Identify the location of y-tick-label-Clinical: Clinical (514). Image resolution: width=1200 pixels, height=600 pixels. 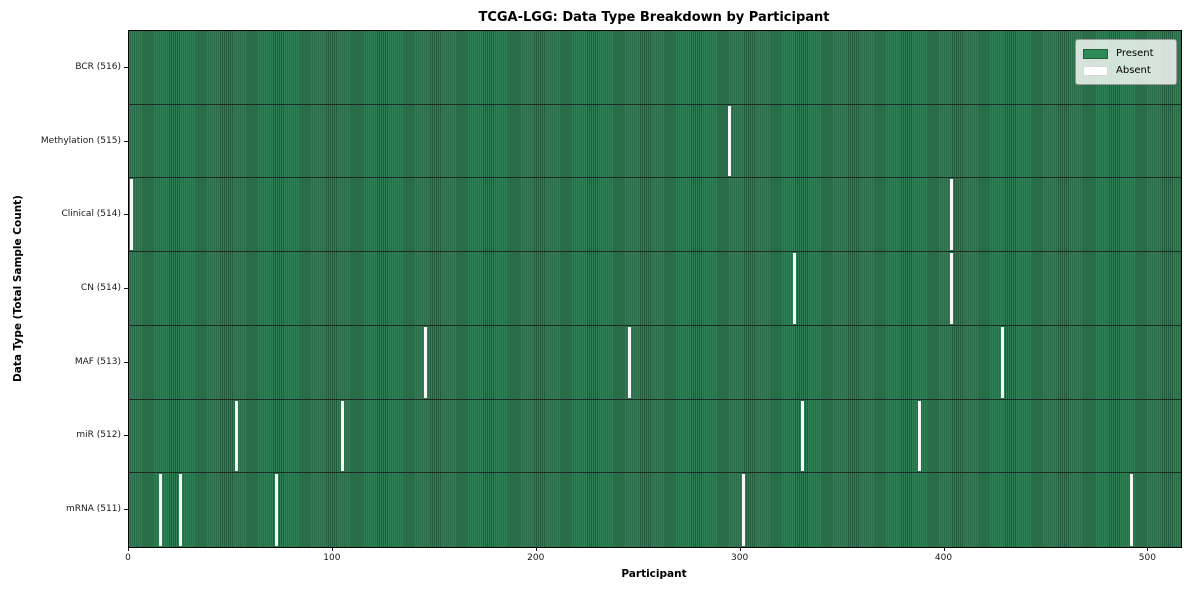
(91, 214).